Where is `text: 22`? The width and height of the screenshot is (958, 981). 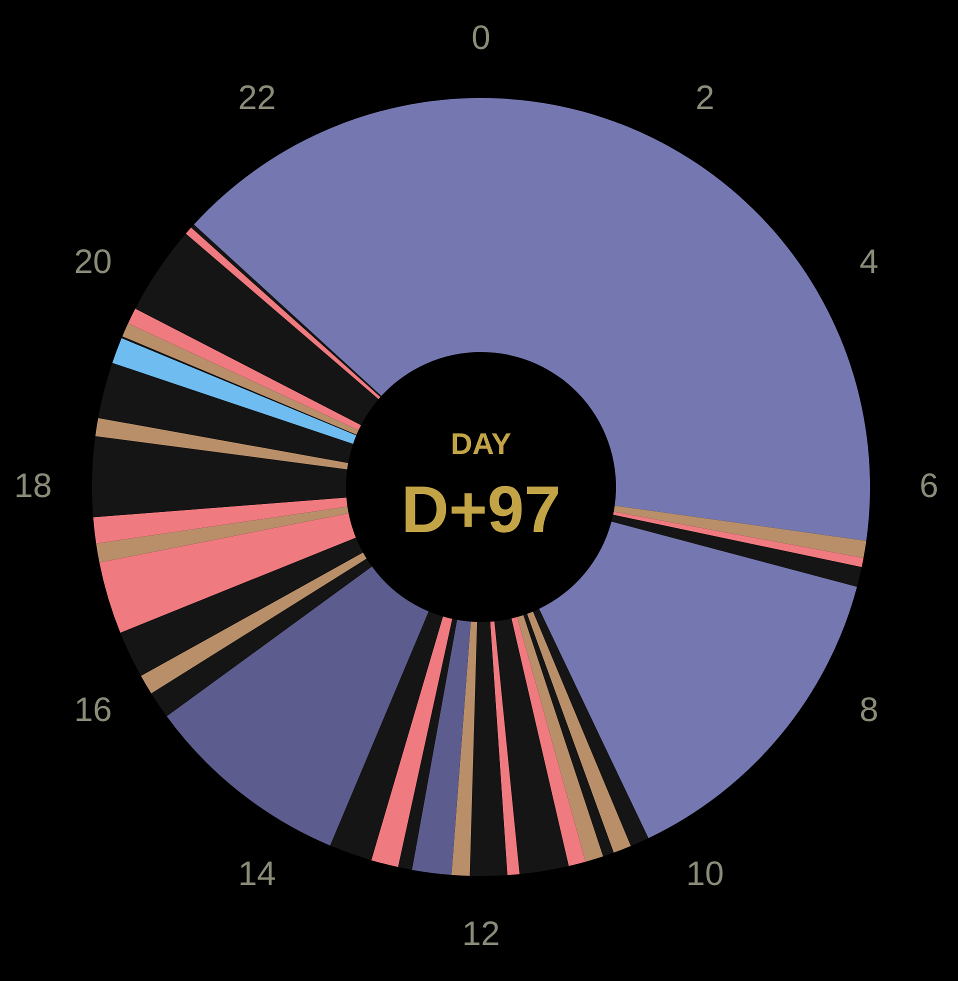 text: 22 is located at coordinates (257, 98).